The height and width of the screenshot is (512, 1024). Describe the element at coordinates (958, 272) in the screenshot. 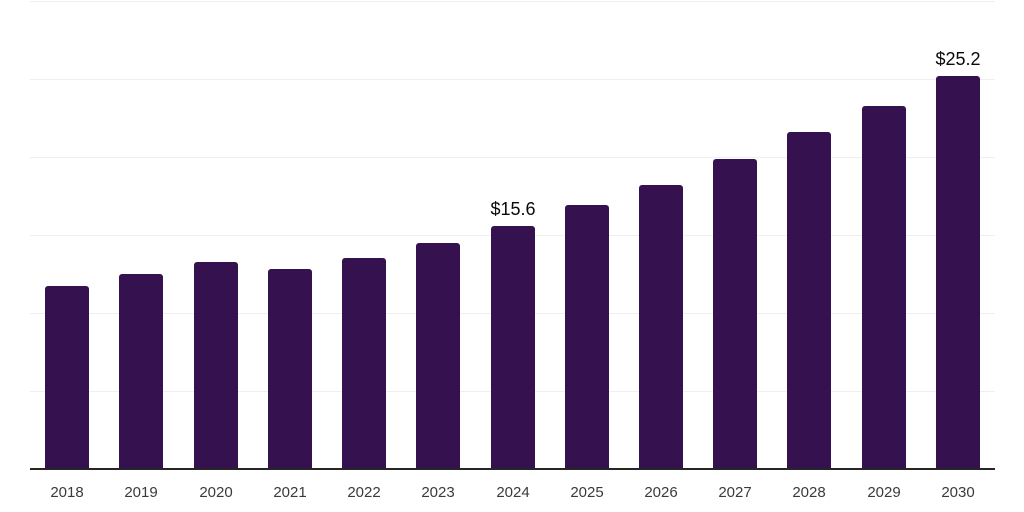

I see `bar-2030` at that location.